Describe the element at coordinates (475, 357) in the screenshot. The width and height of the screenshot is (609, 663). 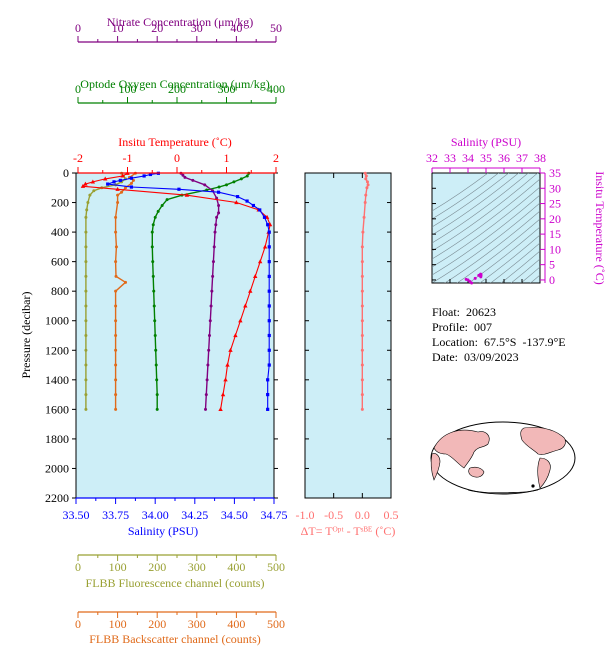
I see `date: Date: 03/09/2023` at that location.